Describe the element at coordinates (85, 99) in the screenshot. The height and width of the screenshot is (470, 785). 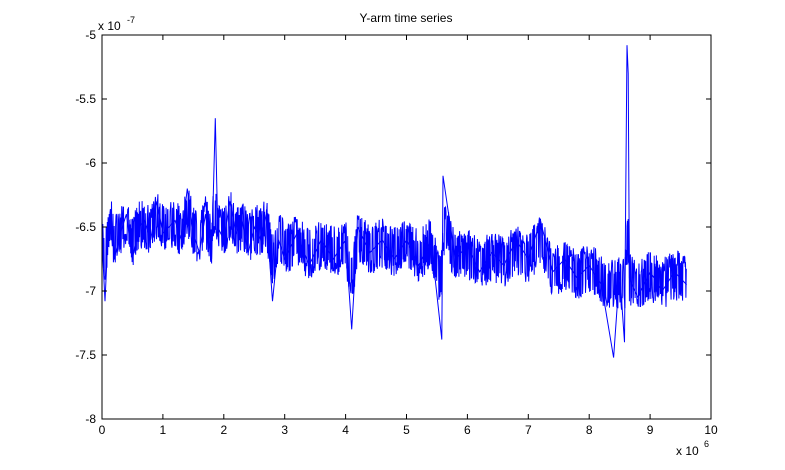
I see `y-tick-label: -5.5` at that location.